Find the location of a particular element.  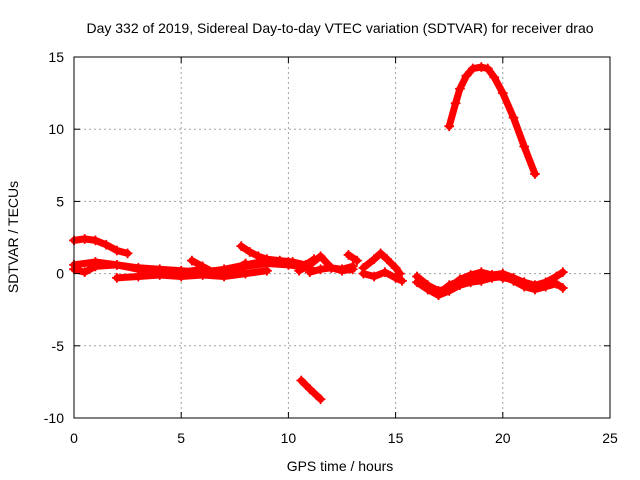

x-tick-label: 20 is located at coordinates (503, 438).